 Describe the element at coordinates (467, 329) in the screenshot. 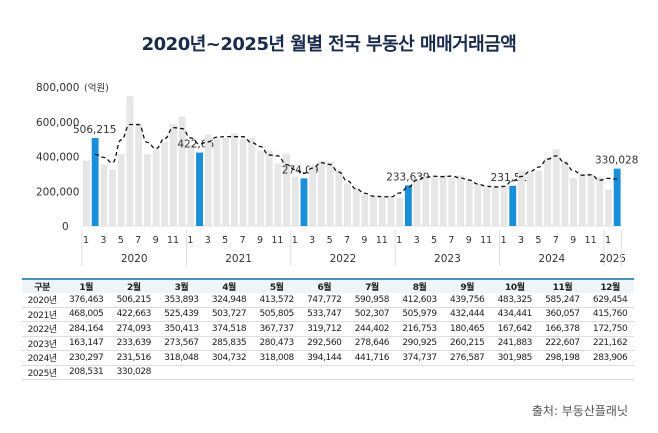

I see `table-cell: 180,465` at that location.